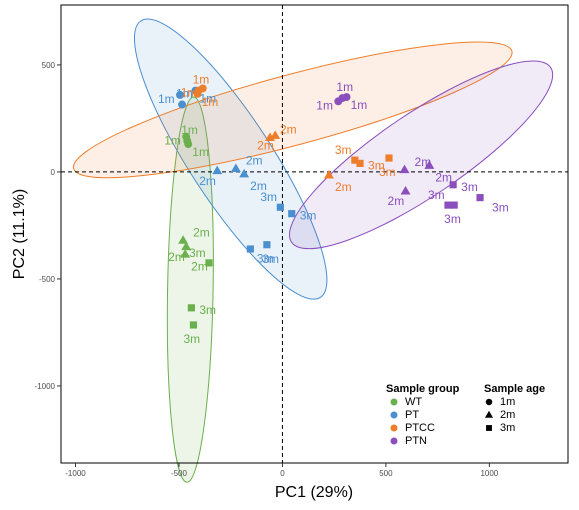 The image size is (579, 510). Describe the element at coordinates (19, 234) in the screenshot. I see `y-axis-title: PC2 (11.1%)` at that location.